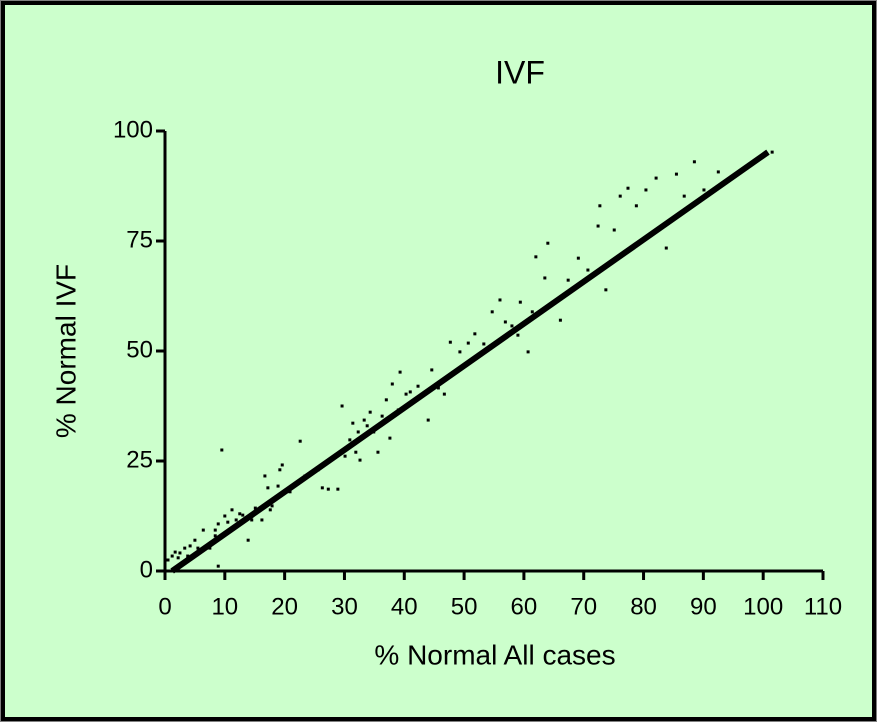 This screenshot has width=877, height=727. What do you see at coordinates (763, 606) in the screenshot?
I see `x-tick-label: 100` at bounding box center [763, 606].